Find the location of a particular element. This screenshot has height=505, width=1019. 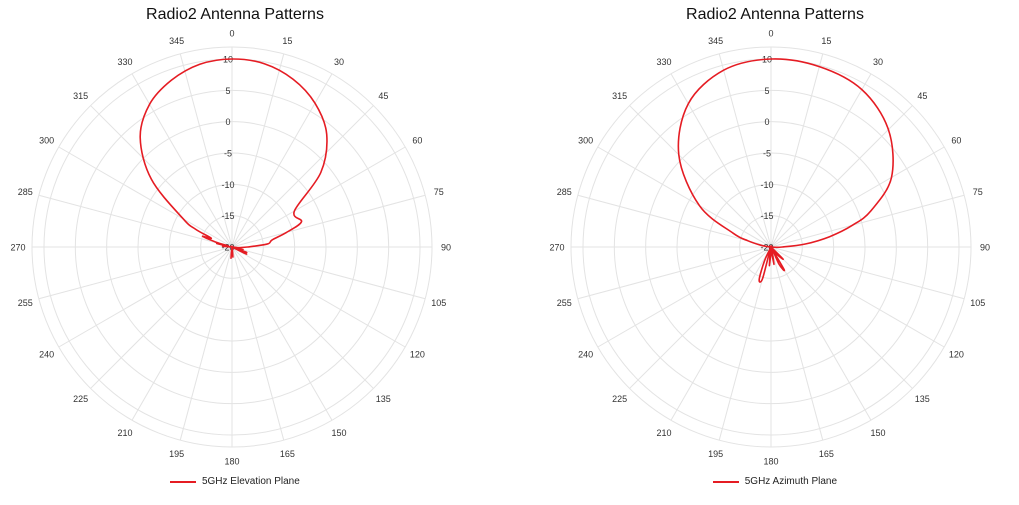

angle-tick-label: 180 is located at coordinates (770, 462).